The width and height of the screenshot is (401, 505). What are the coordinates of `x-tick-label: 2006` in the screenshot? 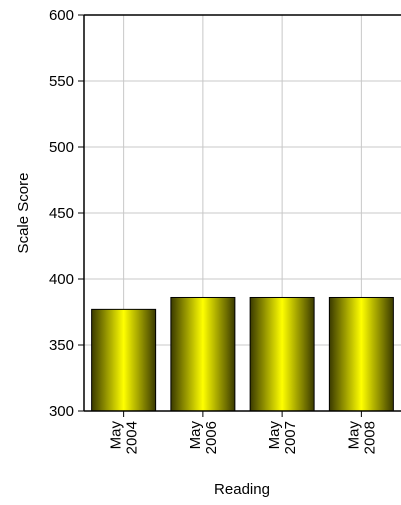 It's located at (211, 437).